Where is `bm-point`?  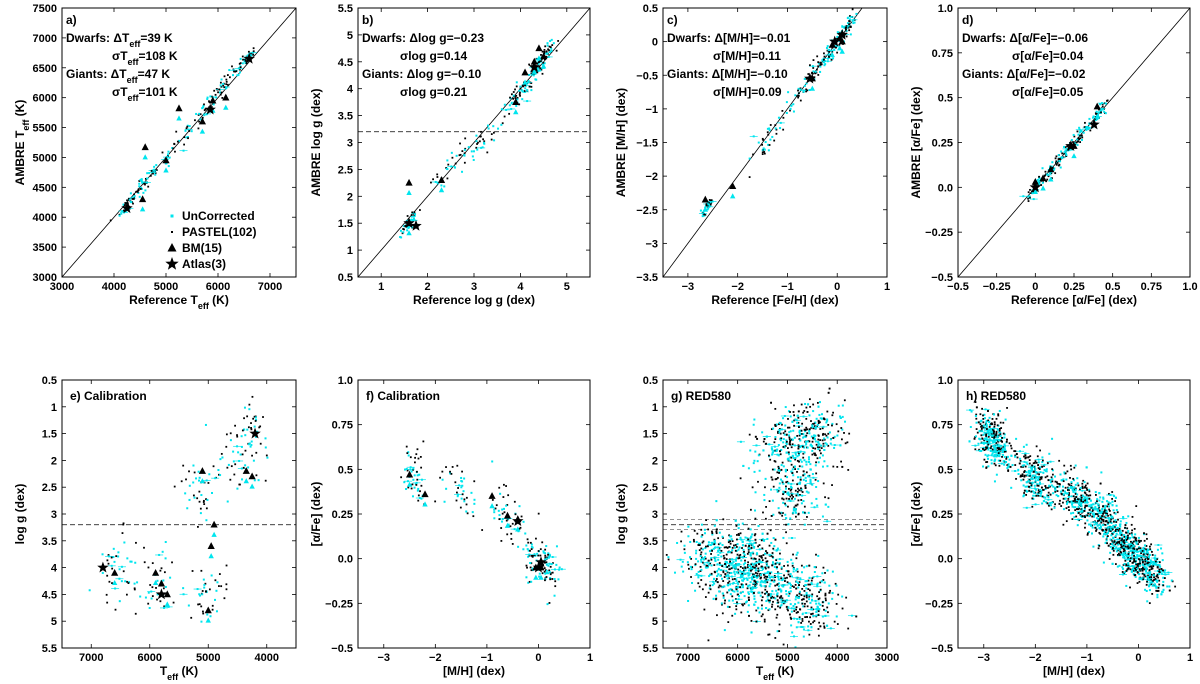 bm-point is located at coordinates (544, 56).